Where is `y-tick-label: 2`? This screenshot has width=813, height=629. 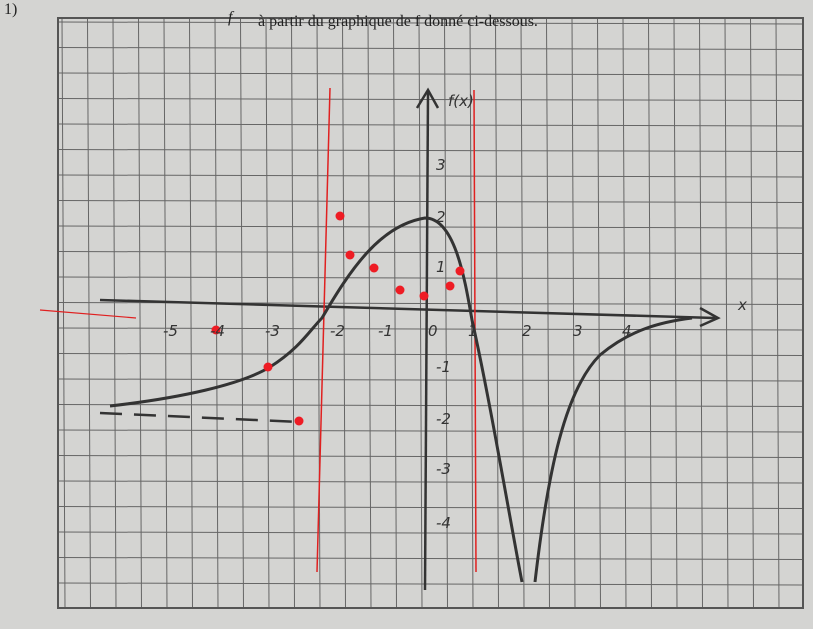 y-tick-label: 2 is located at coordinates (441, 217).